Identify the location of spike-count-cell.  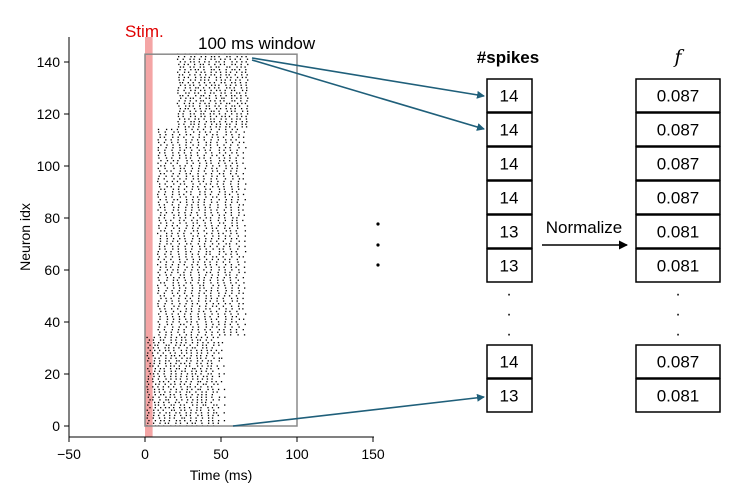
(509, 265).